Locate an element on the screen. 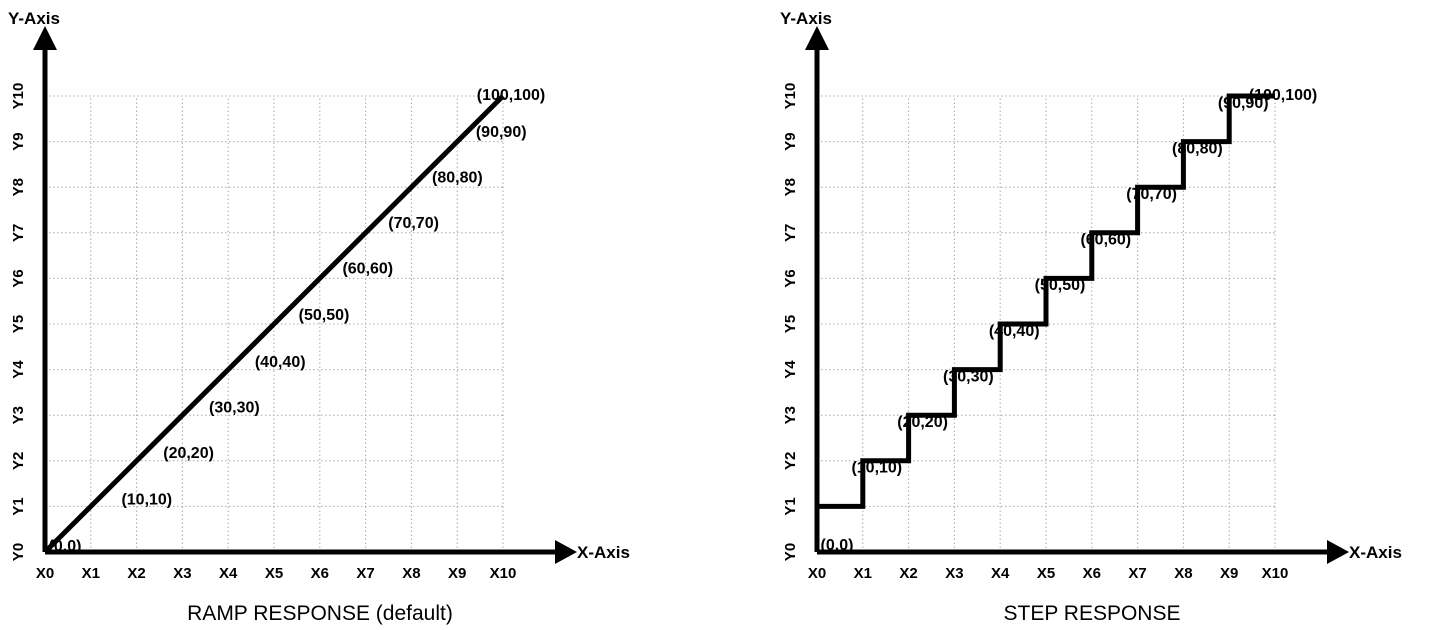  chart-title: STEP RESPONSE is located at coordinates (1091, 613).